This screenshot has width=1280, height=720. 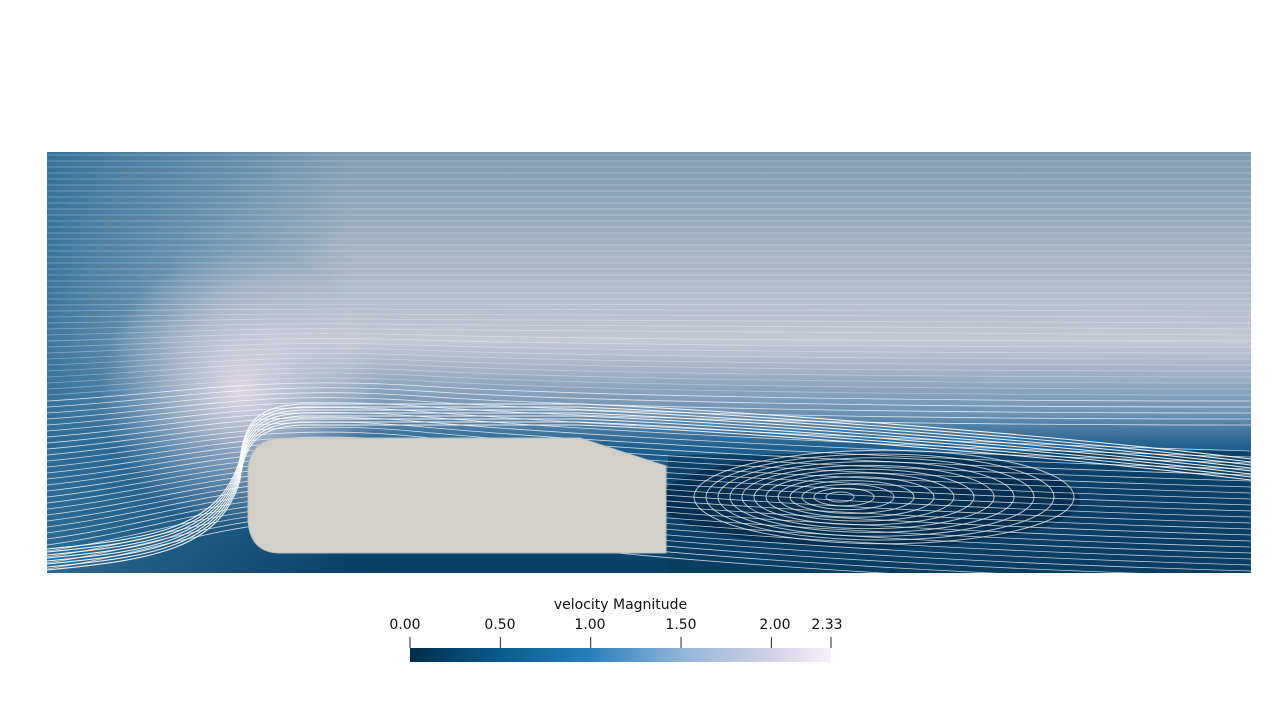 I want to click on colorbar-tick-label: 1.50, so click(x=681, y=625).